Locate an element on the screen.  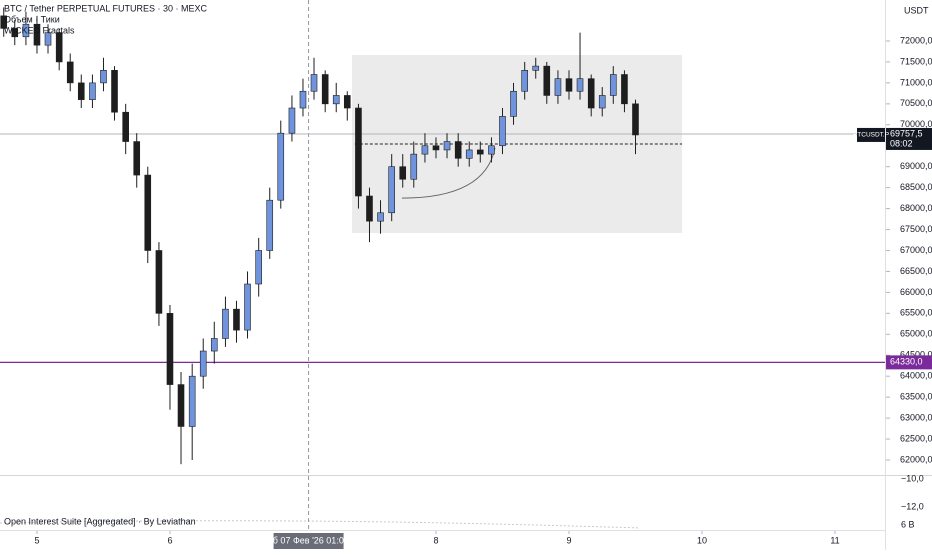
x-tick-label: 9 is located at coordinates (568, 540).